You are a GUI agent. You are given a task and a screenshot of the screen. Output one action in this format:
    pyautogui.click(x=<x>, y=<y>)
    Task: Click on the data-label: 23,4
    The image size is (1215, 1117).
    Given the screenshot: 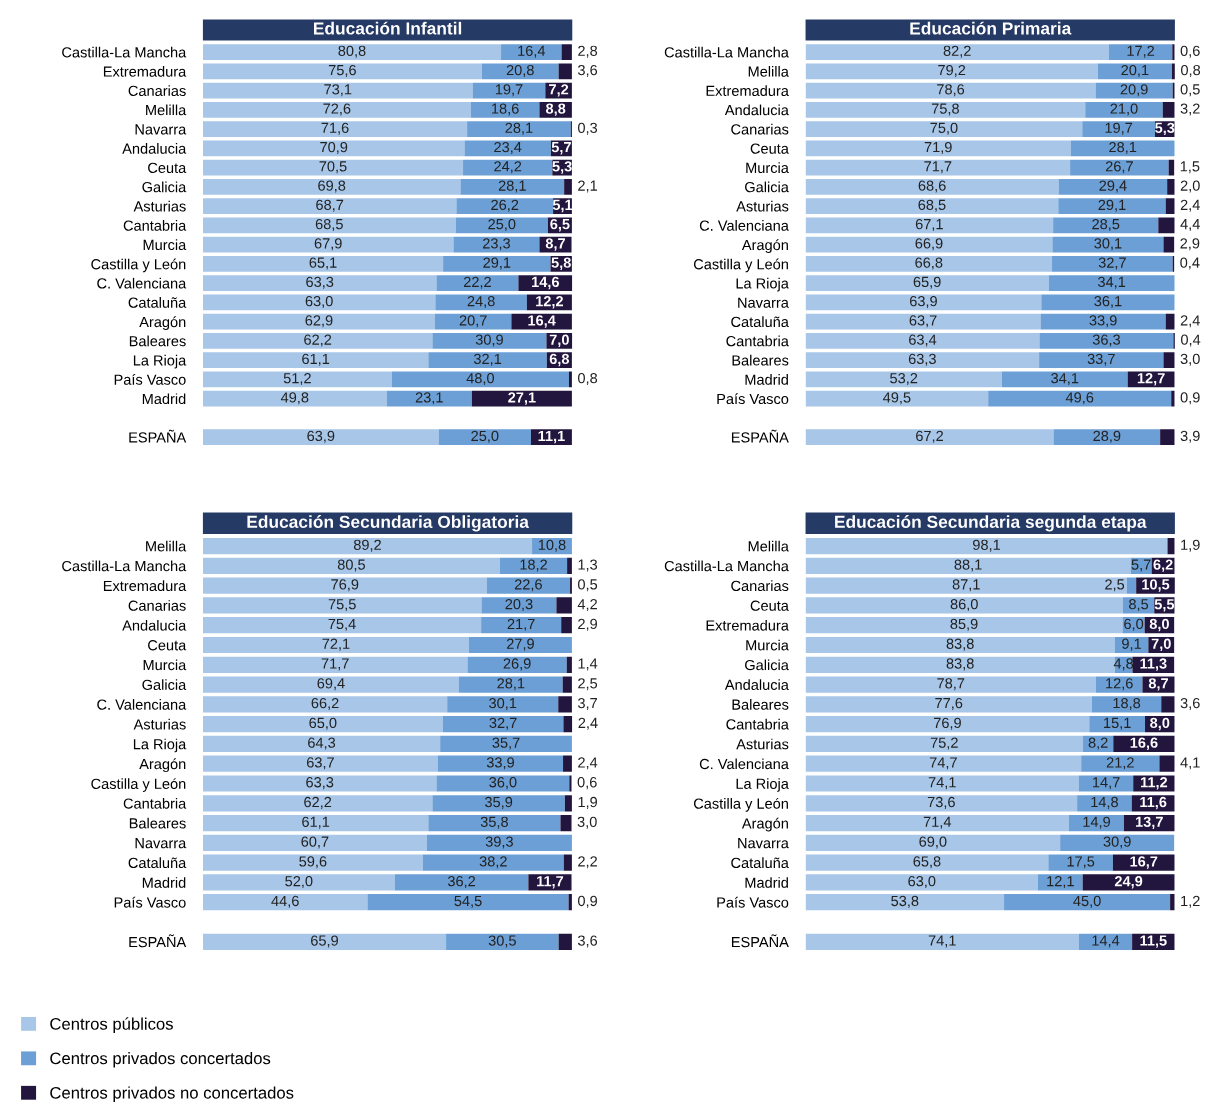 What is the action you would take?
    pyautogui.click(x=508, y=147)
    